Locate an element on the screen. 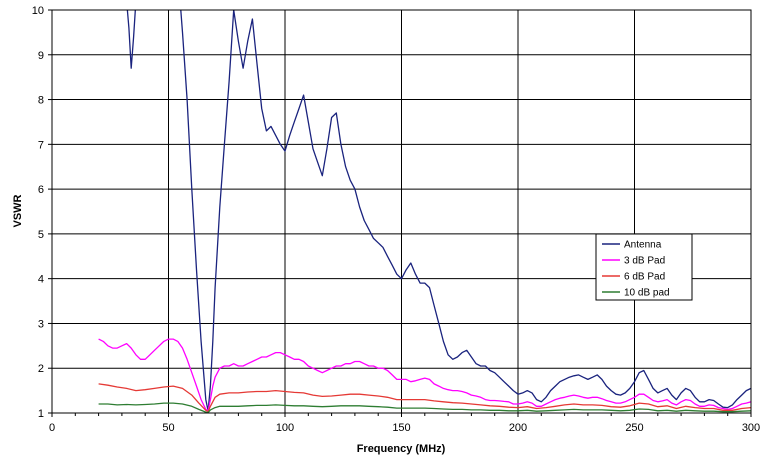  x-tick-label: 0 is located at coordinates (52, 428).